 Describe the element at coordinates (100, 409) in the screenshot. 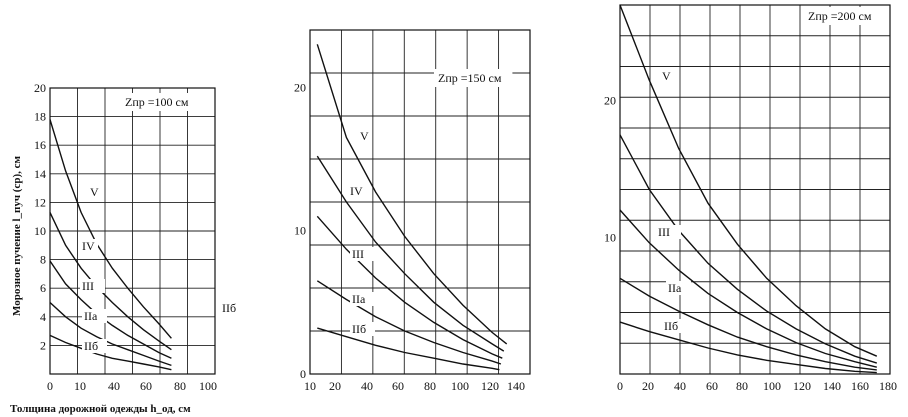

I see `x-axis-title: Толщина дорожной одежды h_од, см` at that location.